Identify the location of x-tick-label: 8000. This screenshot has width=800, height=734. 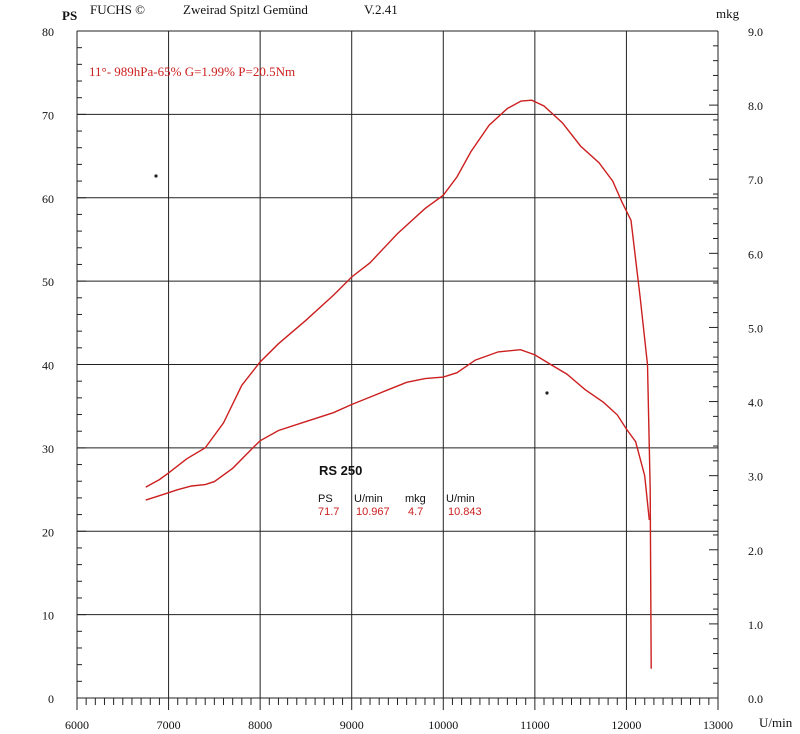
(260, 725).